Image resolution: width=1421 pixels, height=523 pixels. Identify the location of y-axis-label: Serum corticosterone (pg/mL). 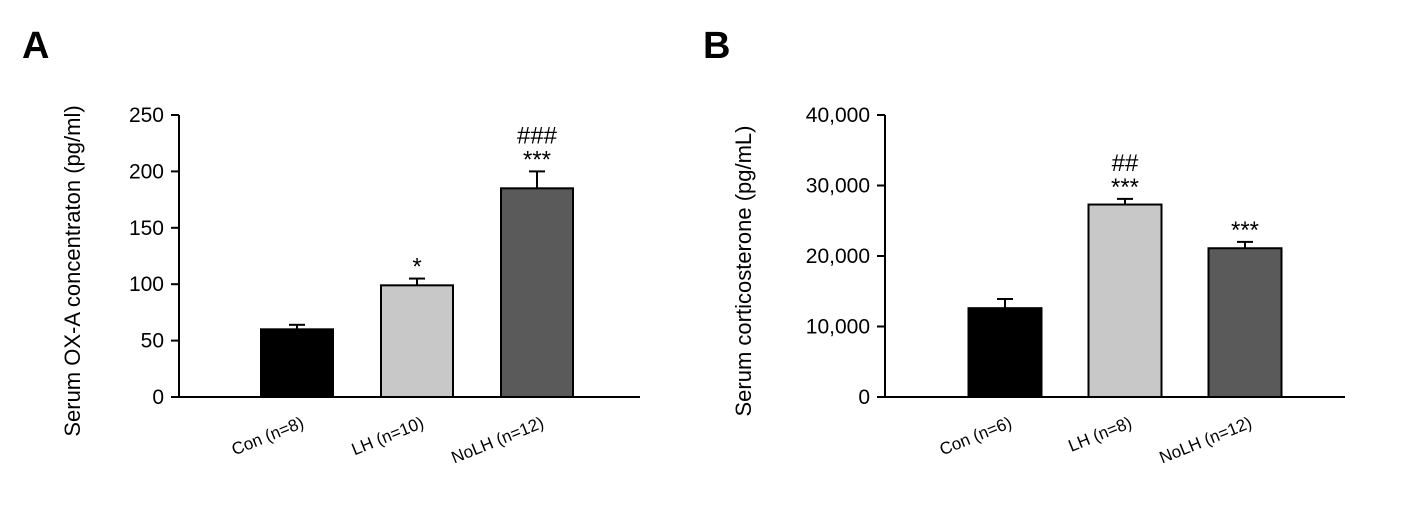
(743, 271).